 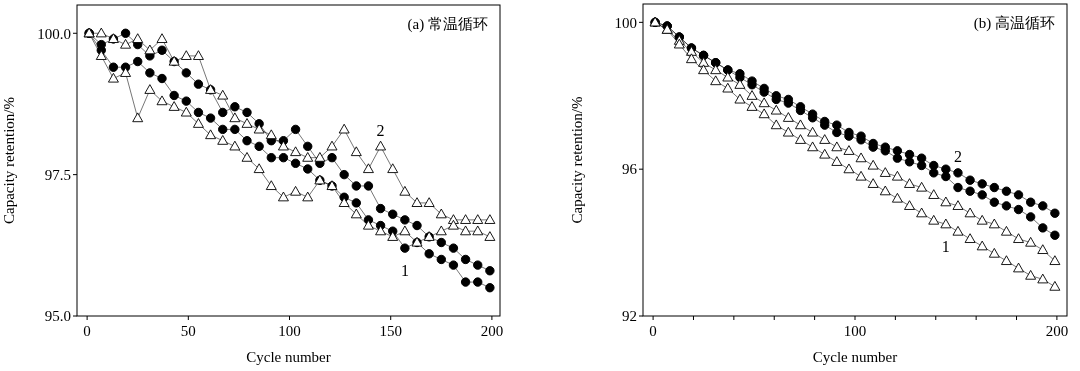 I want to click on y-tick-label: 96, so click(x=630, y=169).